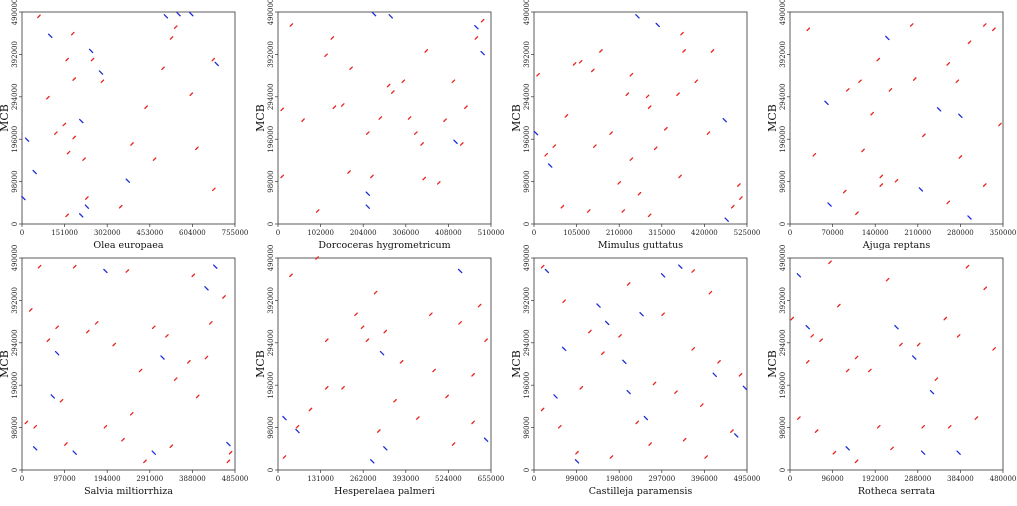 The width and height of the screenshot is (1017, 506). What do you see at coordinates (661, 233) in the screenshot?
I see `x-tick-label: 315000` at bounding box center [661, 233].